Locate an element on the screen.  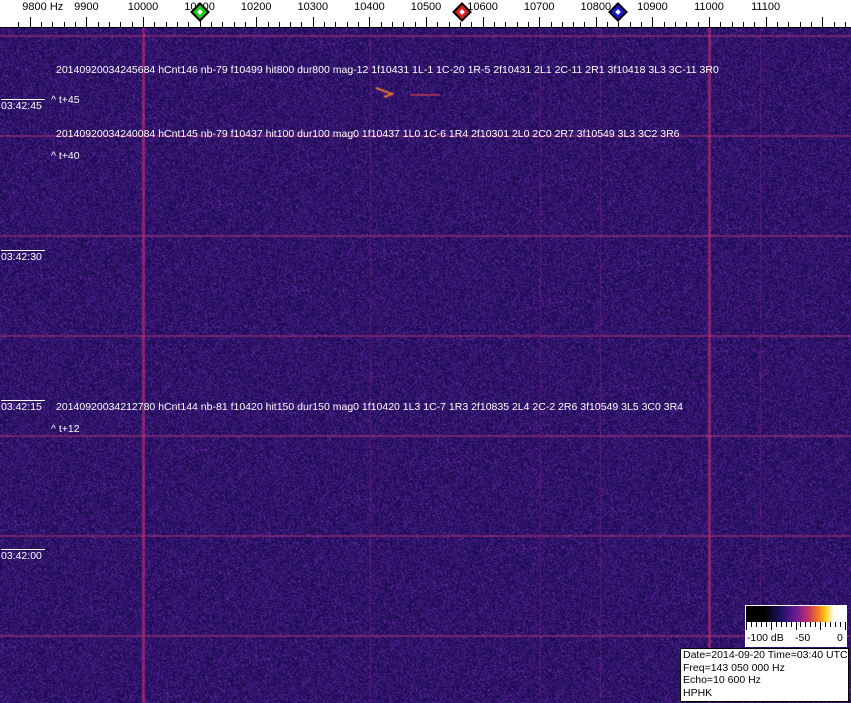
detection-offset: ^ t+12 is located at coordinates (65, 429).